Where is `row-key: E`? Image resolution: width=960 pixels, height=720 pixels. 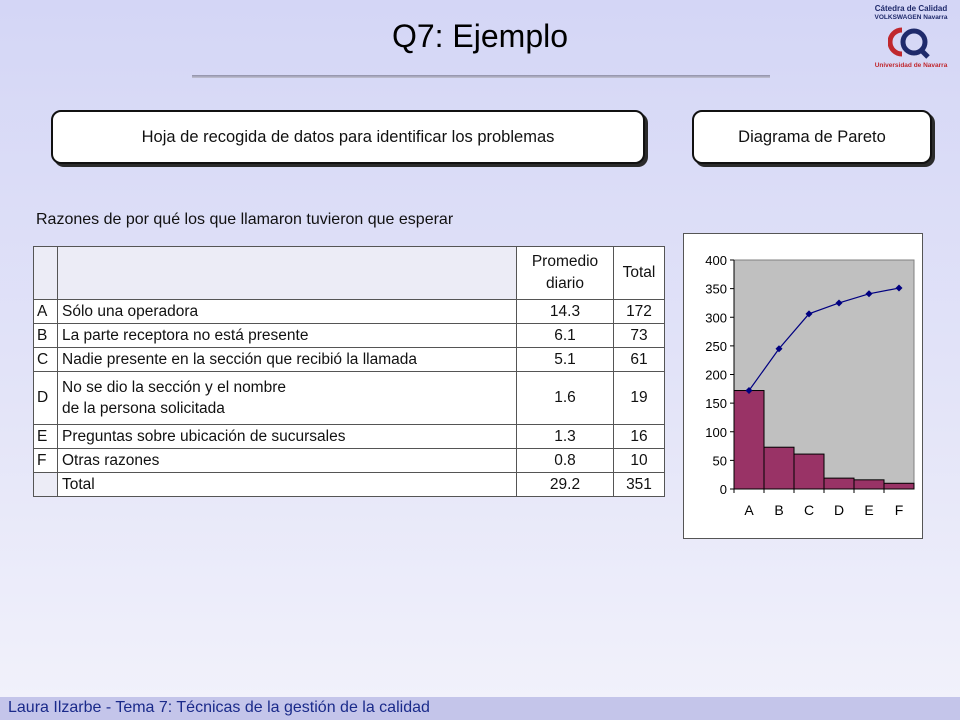 row-key: E is located at coordinates (45, 436).